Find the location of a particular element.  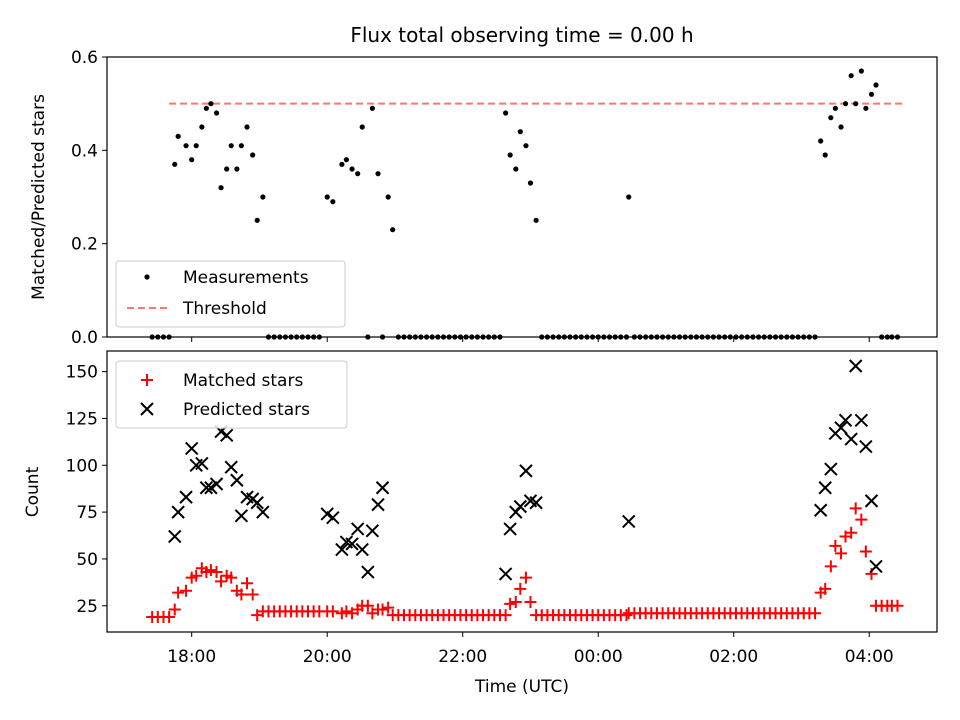

x-tick-label: 22:00 is located at coordinates (462, 657).